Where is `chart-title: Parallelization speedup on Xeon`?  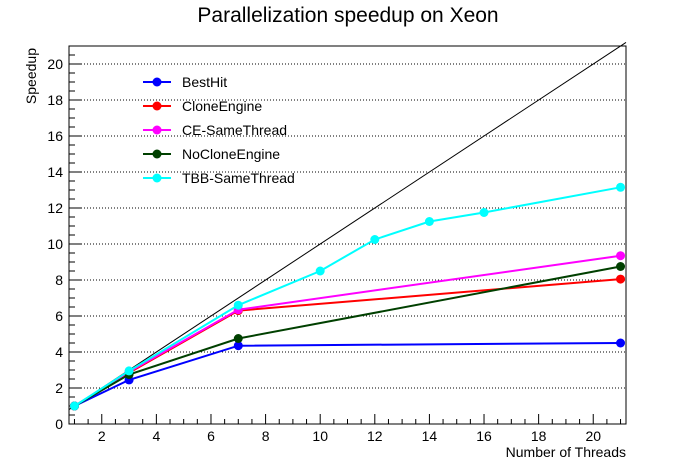 chart-title: Parallelization speedup on Xeon is located at coordinates (347, 15).